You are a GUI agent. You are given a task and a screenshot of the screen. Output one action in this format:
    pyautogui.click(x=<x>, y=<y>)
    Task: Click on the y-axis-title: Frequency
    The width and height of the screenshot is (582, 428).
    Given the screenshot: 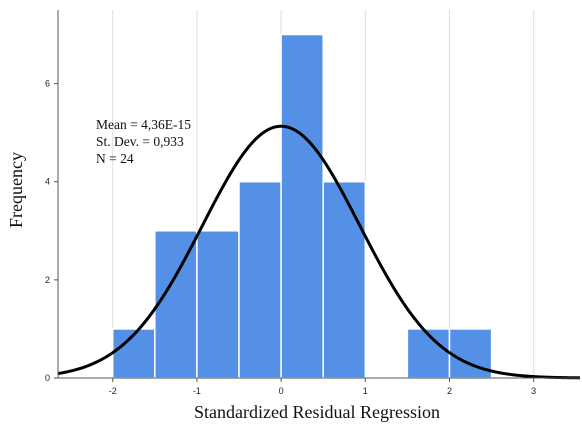 What is the action you would take?
    pyautogui.click(x=16, y=190)
    